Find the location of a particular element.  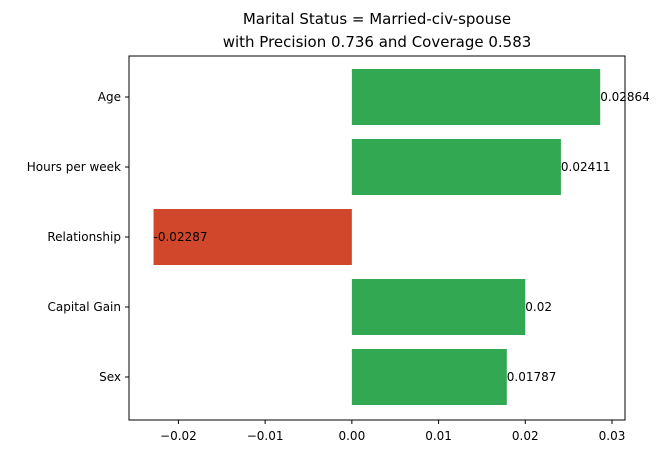

bar-value-label-1: 0.02411 is located at coordinates (586, 167).